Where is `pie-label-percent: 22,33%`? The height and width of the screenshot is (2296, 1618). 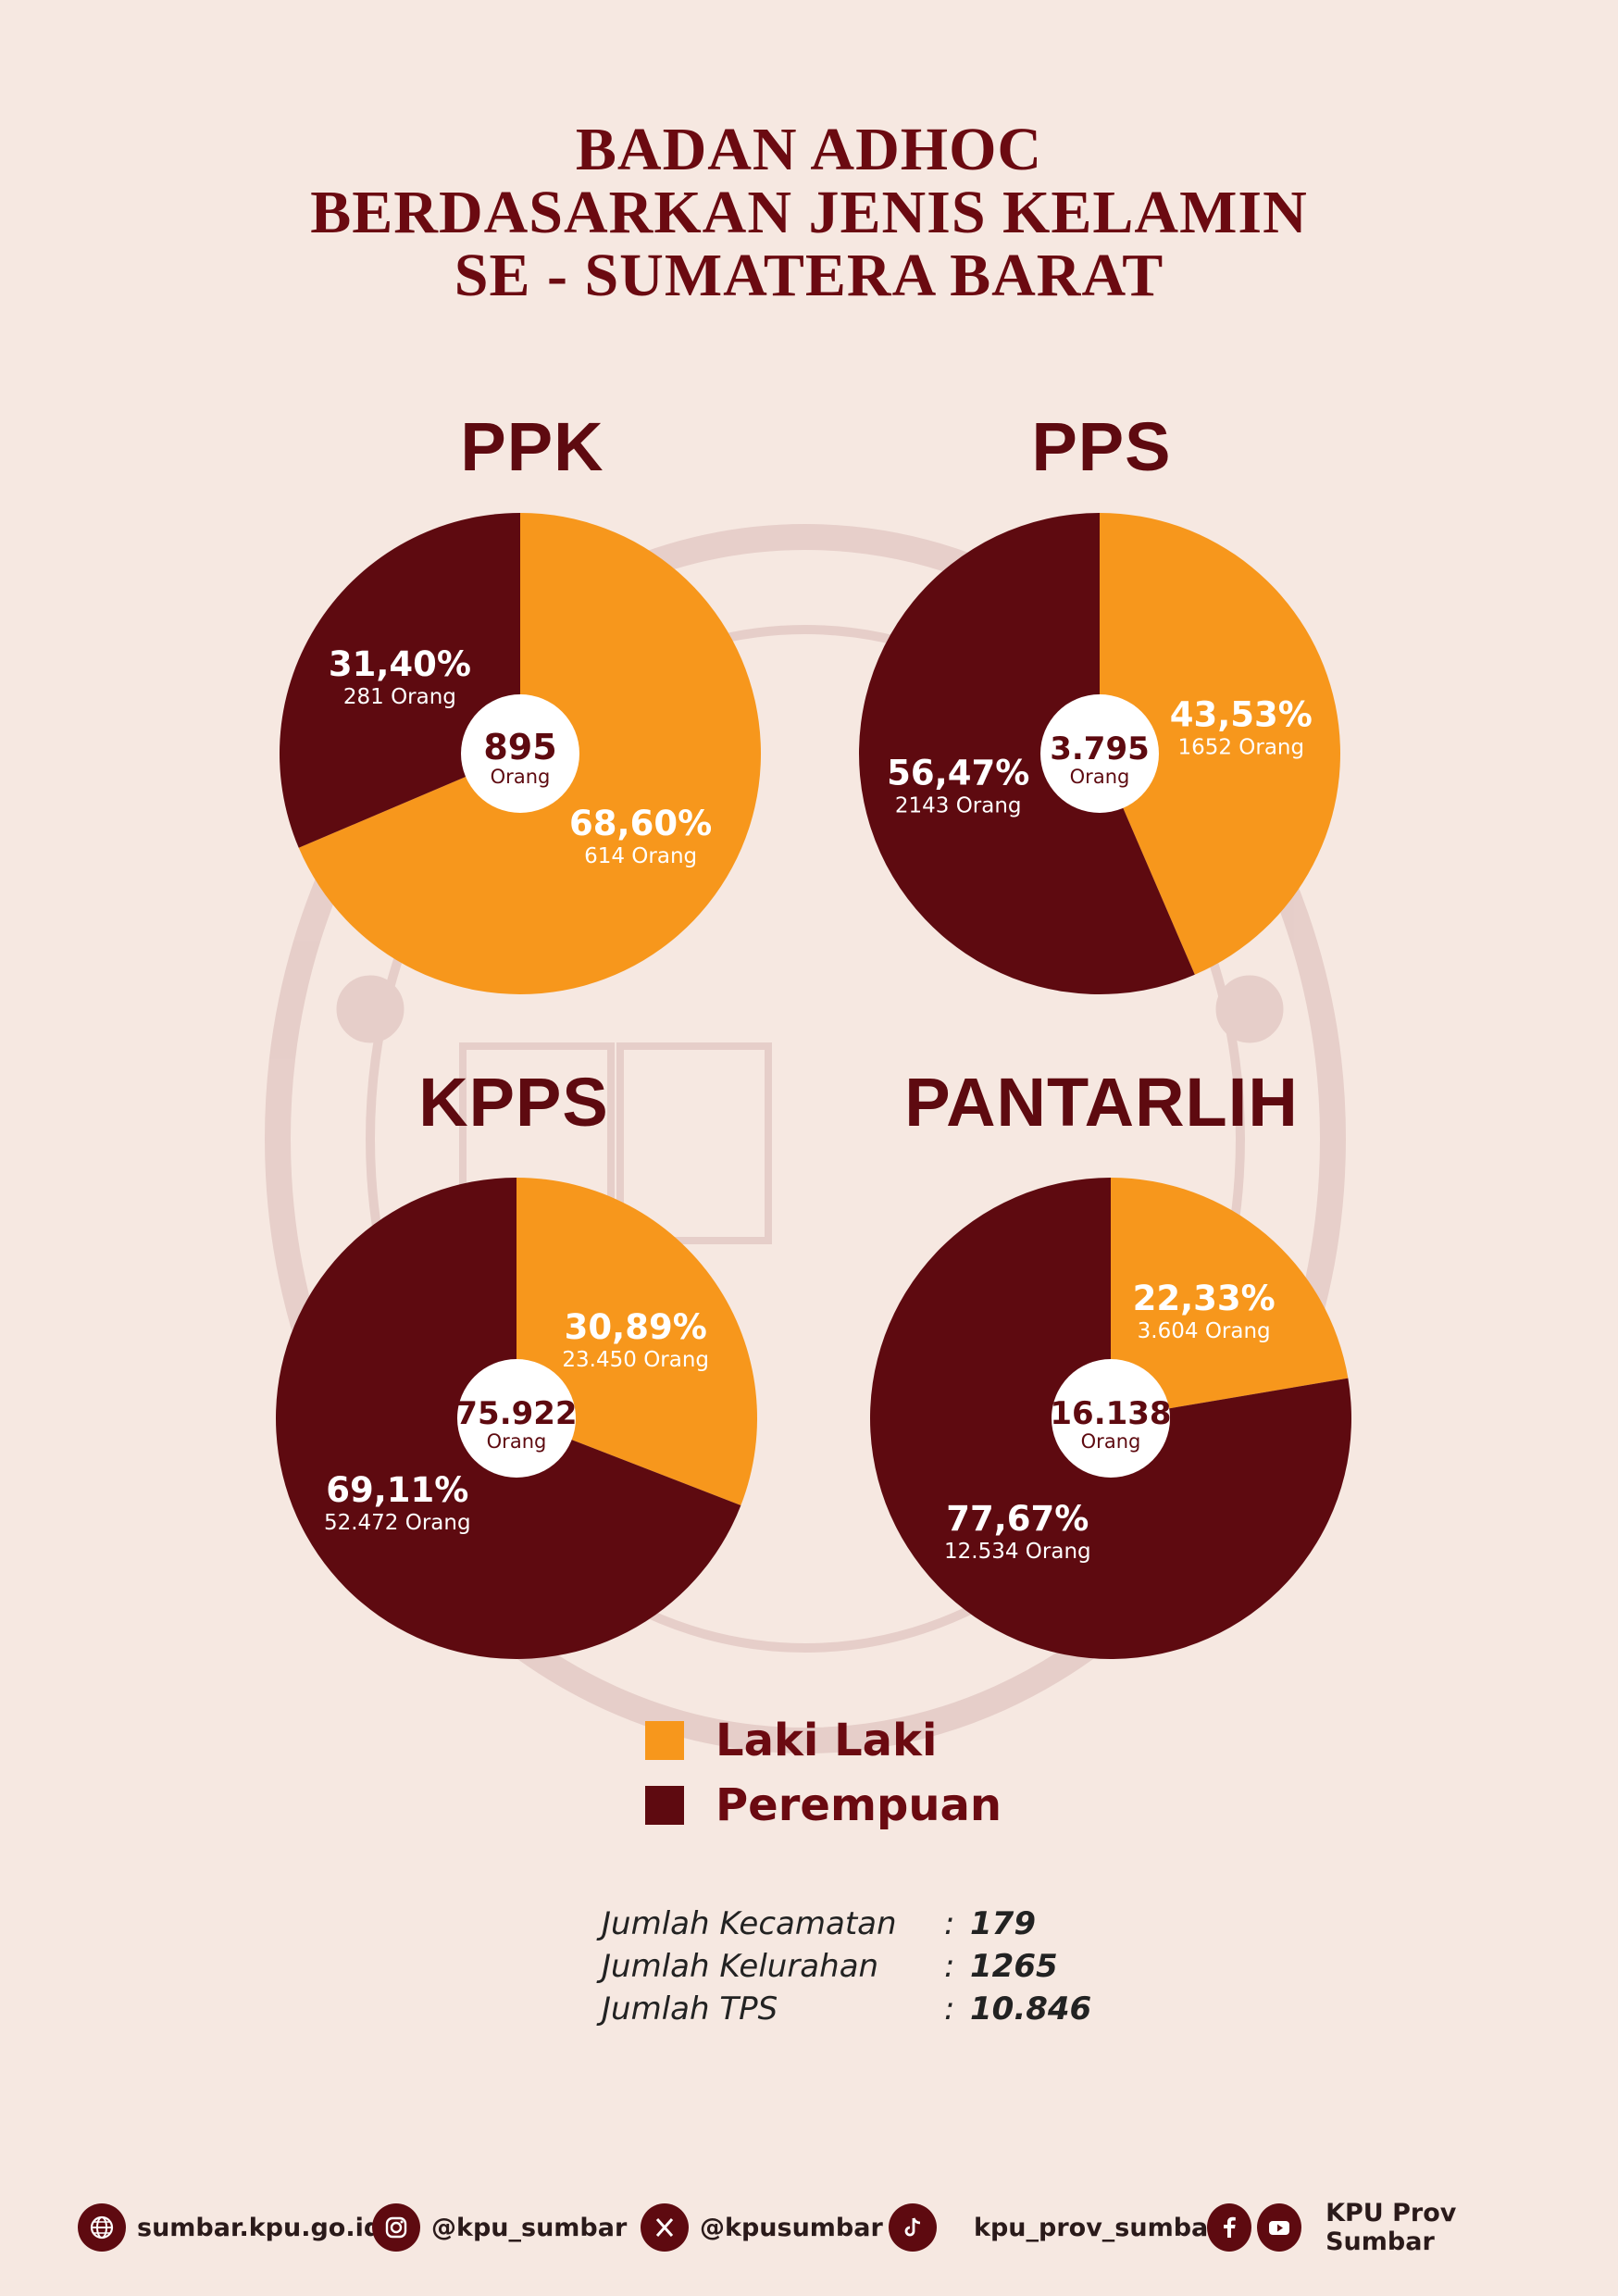
pie-label-percent: 22,33% is located at coordinates (1204, 1298).